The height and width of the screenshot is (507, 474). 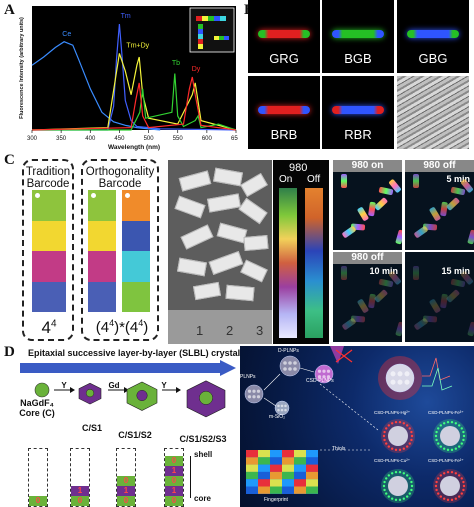 I want to click on strip-off-bar, so click(x=314, y=263).